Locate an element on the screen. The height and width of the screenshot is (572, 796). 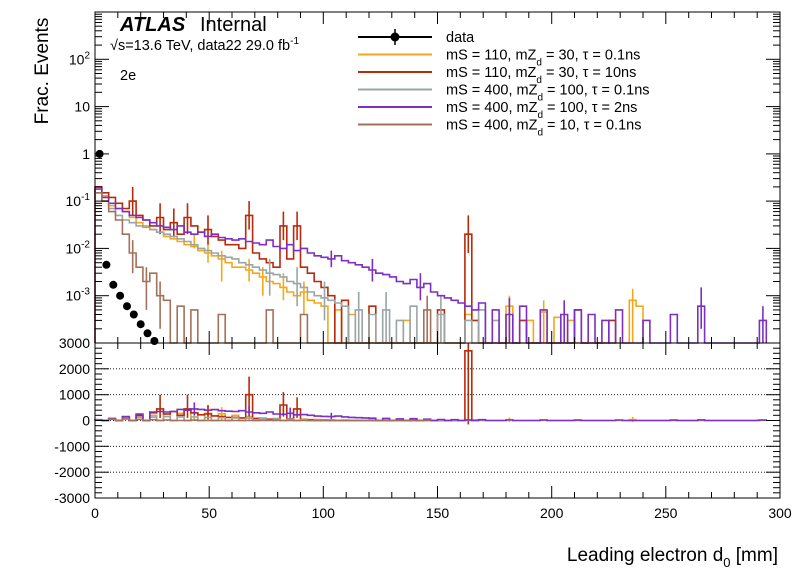
x-tick-label-0: 0 is located at coordinates (95, 513).